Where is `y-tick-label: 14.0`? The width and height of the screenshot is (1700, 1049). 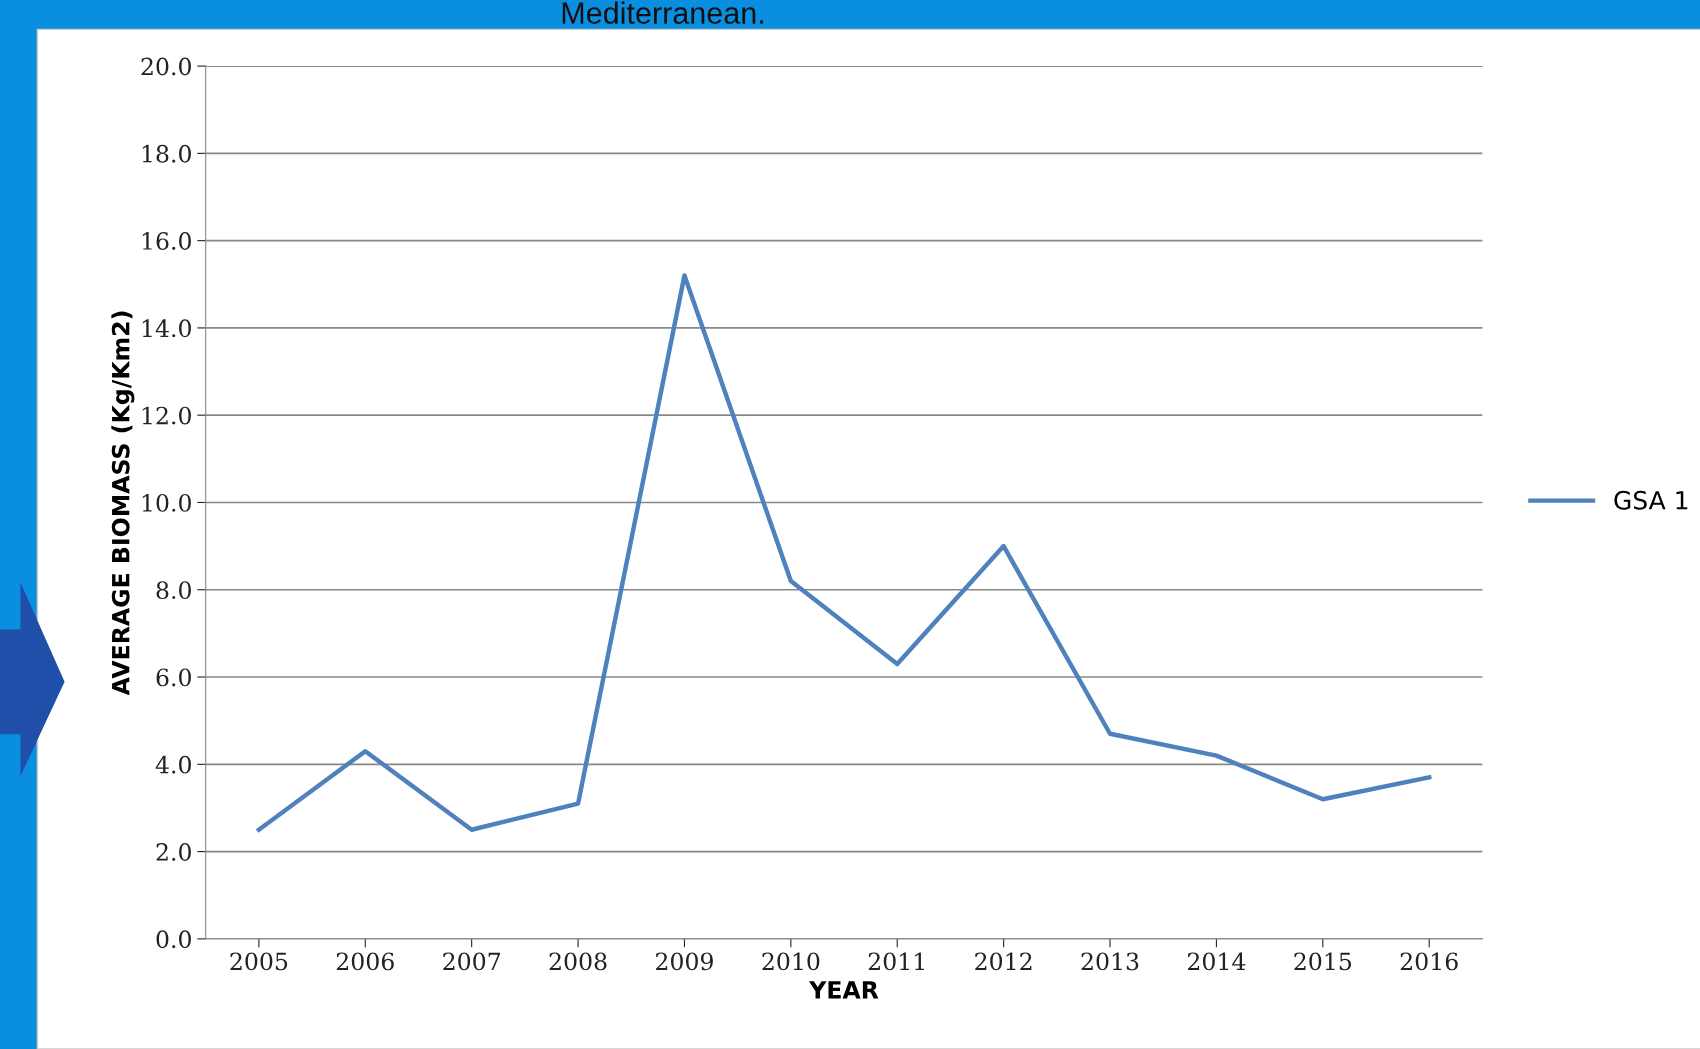 y-tick-label: 14.0 is located at coordinates (166, 328).